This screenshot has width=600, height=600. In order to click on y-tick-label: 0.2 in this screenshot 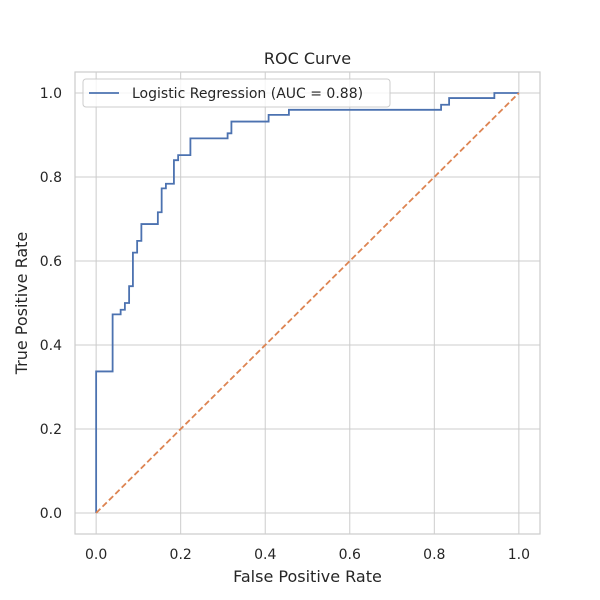, I will do `click(51, 430)`.